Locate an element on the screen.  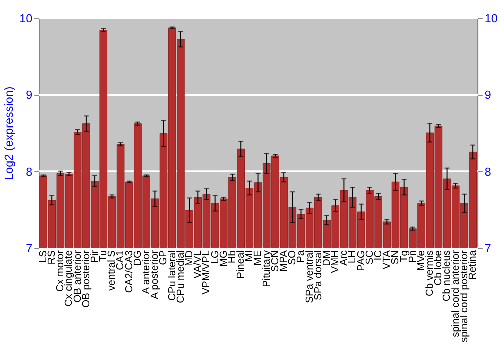
x-tick-label: LG is located at coordinates (216, 257).